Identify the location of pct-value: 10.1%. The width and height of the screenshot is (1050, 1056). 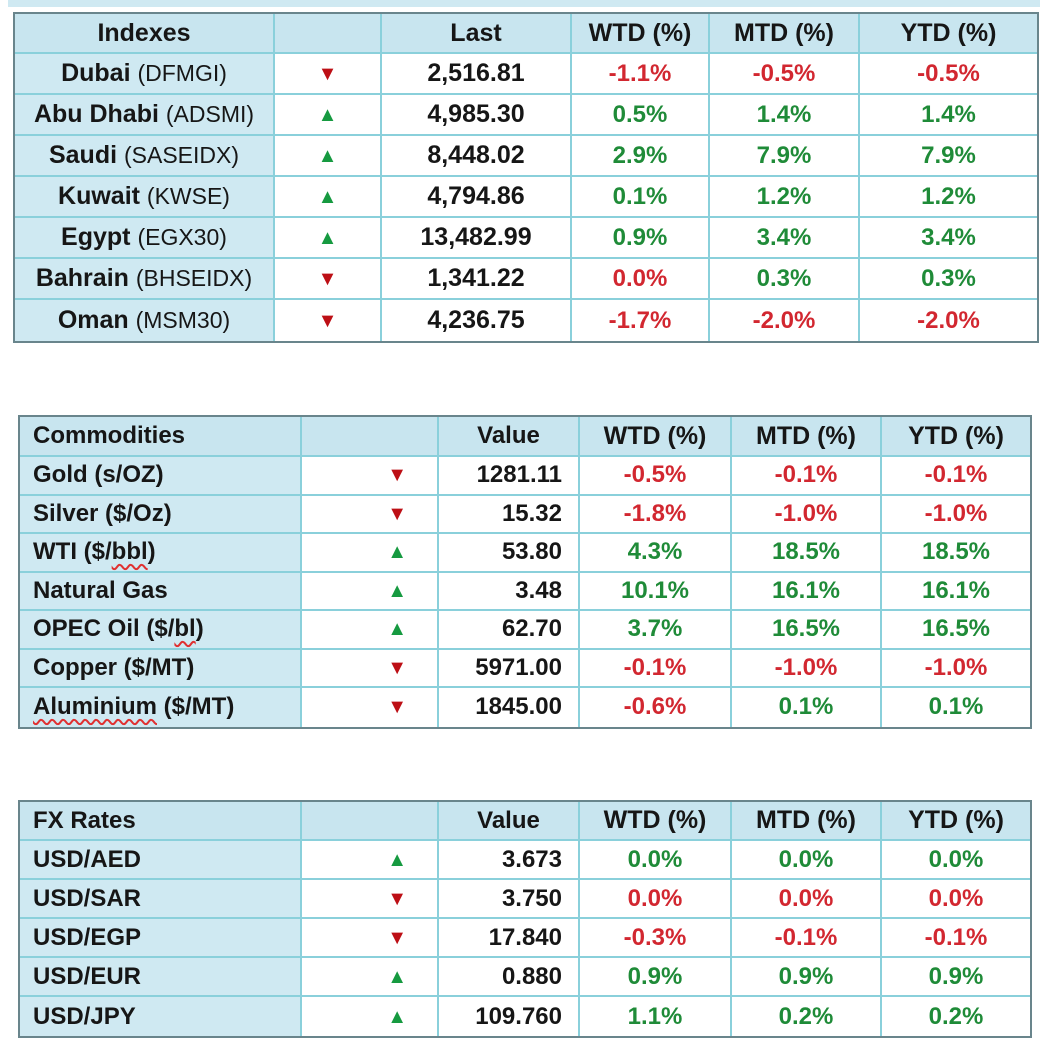
(655, 590).